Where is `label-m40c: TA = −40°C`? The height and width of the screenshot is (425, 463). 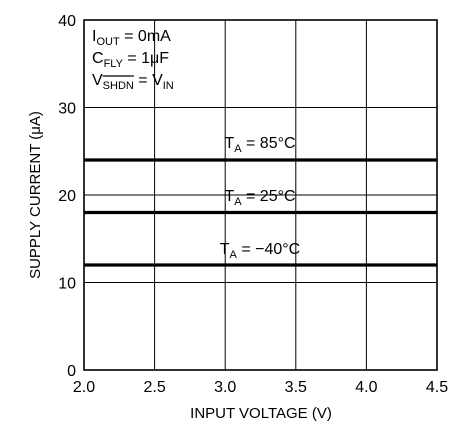 label-m40c: TA = −40°C is located at coordinates (260, 251).